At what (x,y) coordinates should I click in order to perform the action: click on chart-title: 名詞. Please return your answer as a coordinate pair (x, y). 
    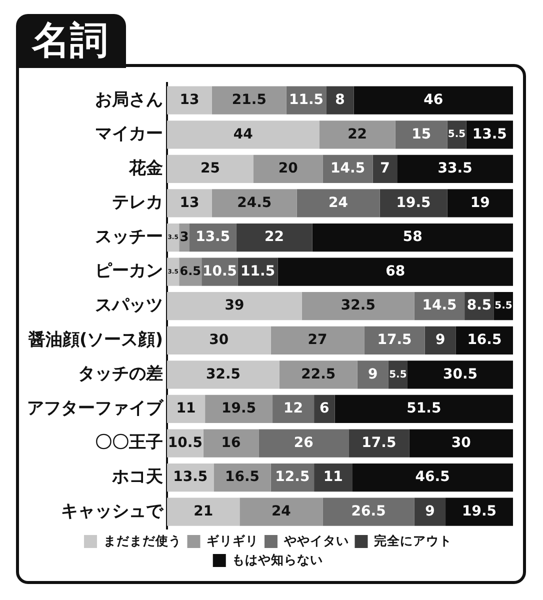
    Looking at the image, I should click on (71, 41).